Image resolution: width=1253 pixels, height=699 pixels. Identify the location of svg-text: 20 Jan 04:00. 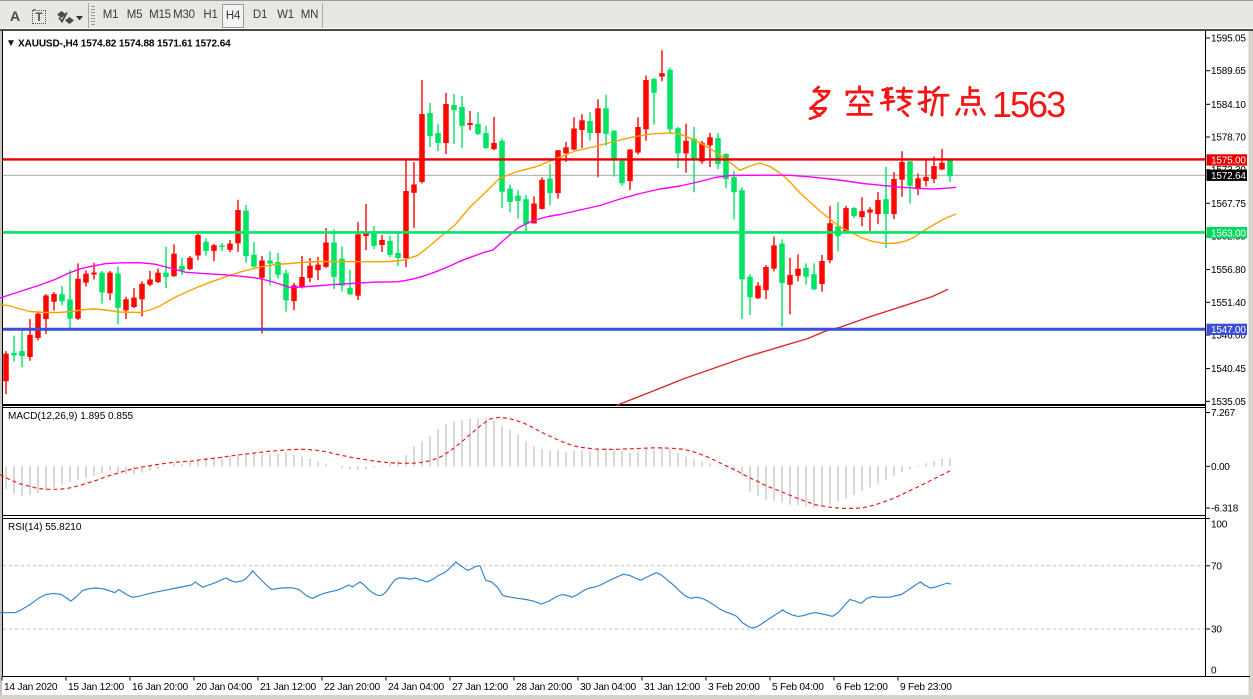
(224, 687).